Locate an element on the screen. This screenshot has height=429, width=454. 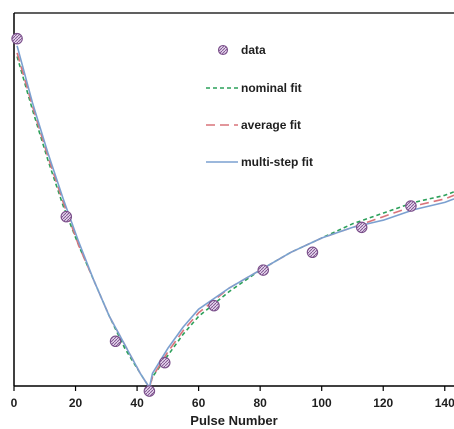
x-ticks: 0 20 40 60 80 100 120 140 is located at coordinates (232, 398).